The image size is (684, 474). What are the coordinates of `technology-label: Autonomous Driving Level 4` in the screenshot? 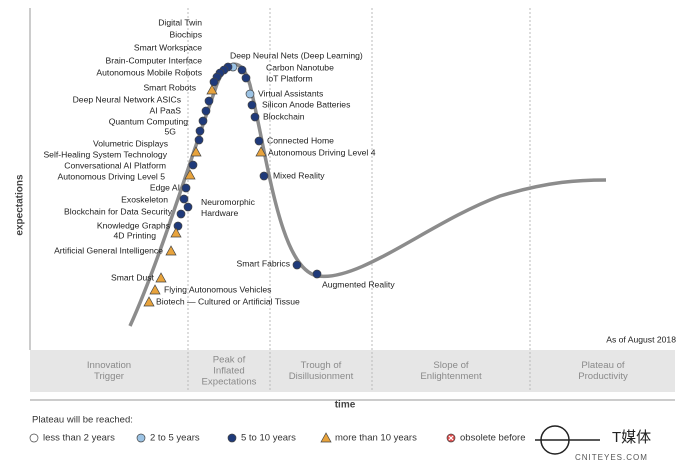 It's located at (322, 152).